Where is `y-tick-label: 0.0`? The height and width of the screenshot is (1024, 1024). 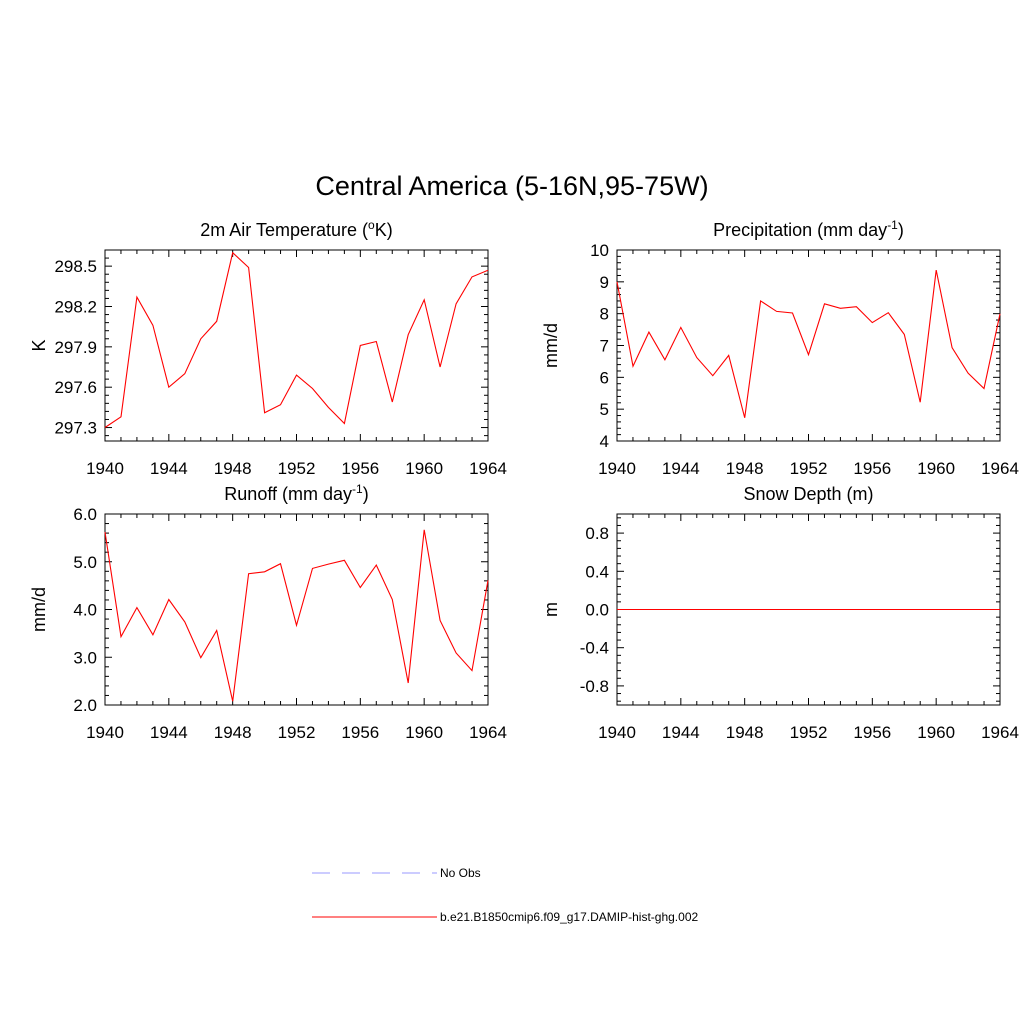 y-tick-label: 0.0 is located at coordinates (597, 610).